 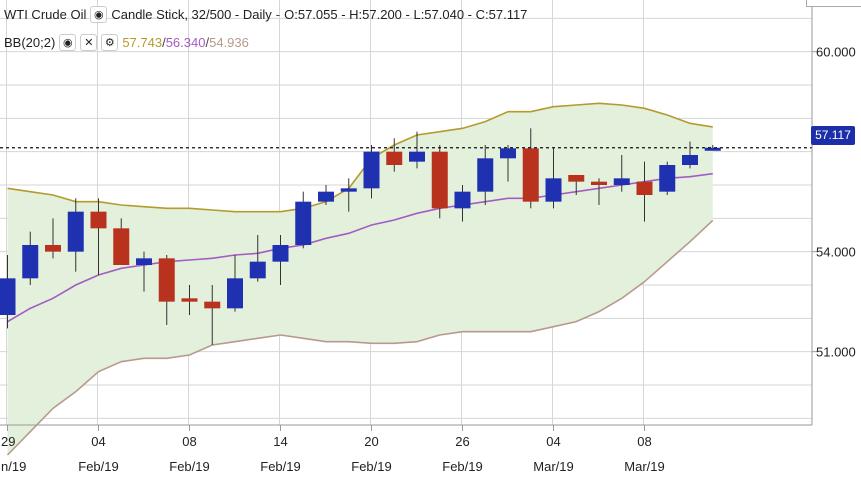 I want to click on chart-corner-box, so click(x=833, y=3).